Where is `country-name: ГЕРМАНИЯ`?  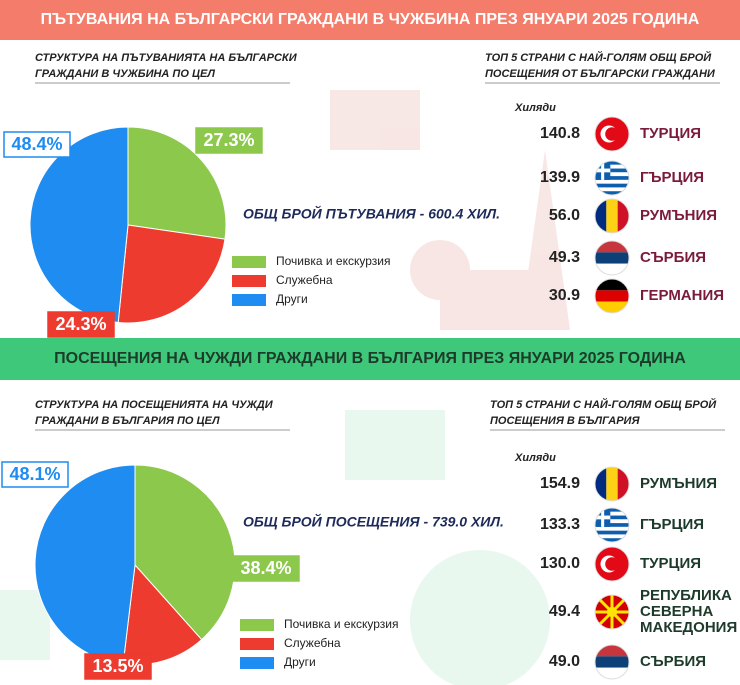
country-name: ГЕРМАНИЯ is located at coordinates (682, 295).